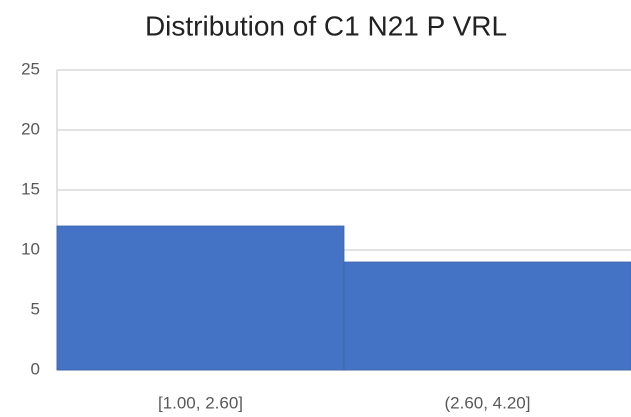 The height and width of the screenshot is (417, 631). What do you see at coordinates (30, 248) in the screenshot?
I see `y-tick-label: 10` at bounding box center [30, 248].